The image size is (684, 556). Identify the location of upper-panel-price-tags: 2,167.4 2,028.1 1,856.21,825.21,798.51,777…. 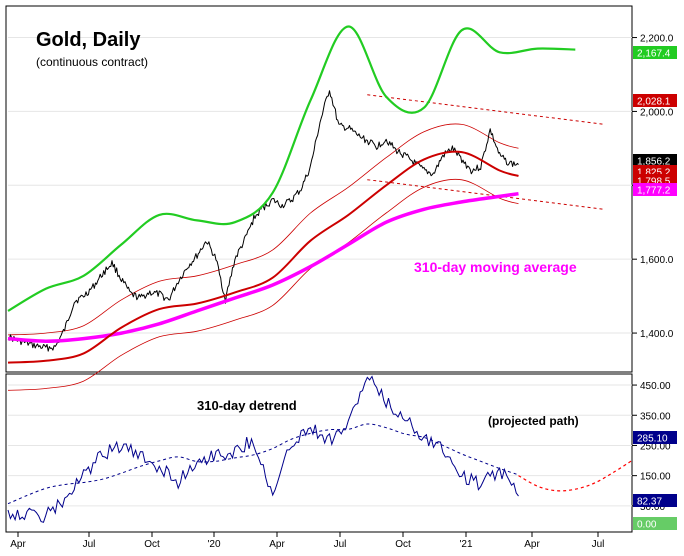
(655, 121).